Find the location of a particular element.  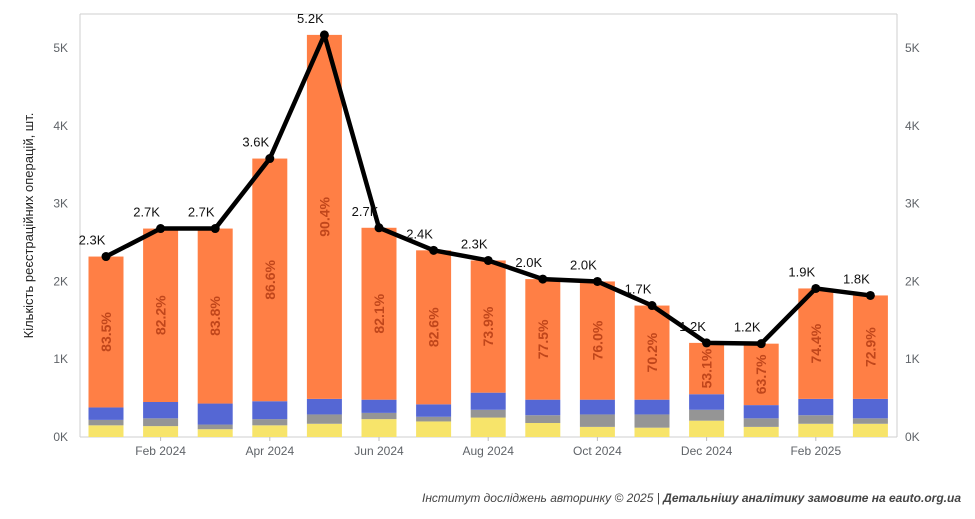

bar-percent-label: 70.2% is located at coordinates (652, 352).